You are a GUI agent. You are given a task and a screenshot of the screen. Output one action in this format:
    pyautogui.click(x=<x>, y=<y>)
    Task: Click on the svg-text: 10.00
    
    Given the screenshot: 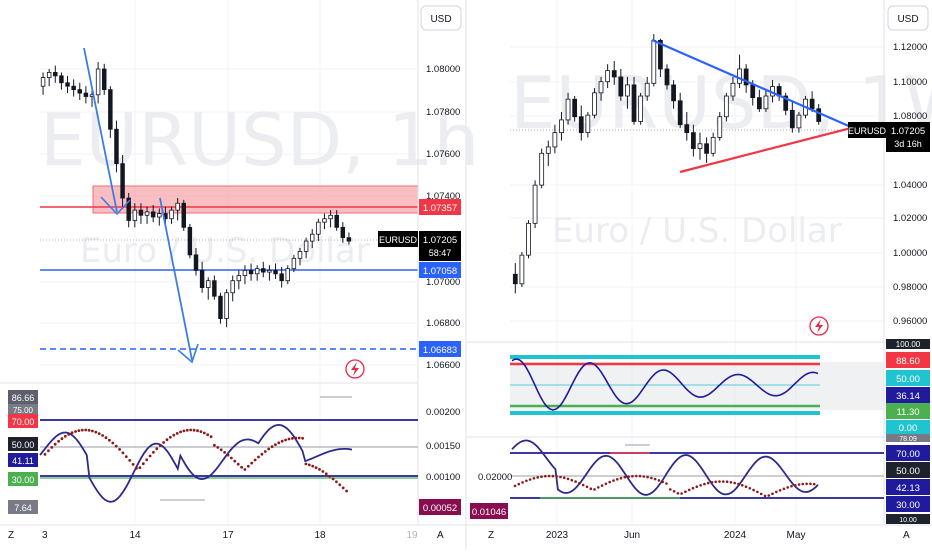 What is the action you would take?
    pyautogui.click(x=908, y=520)
    